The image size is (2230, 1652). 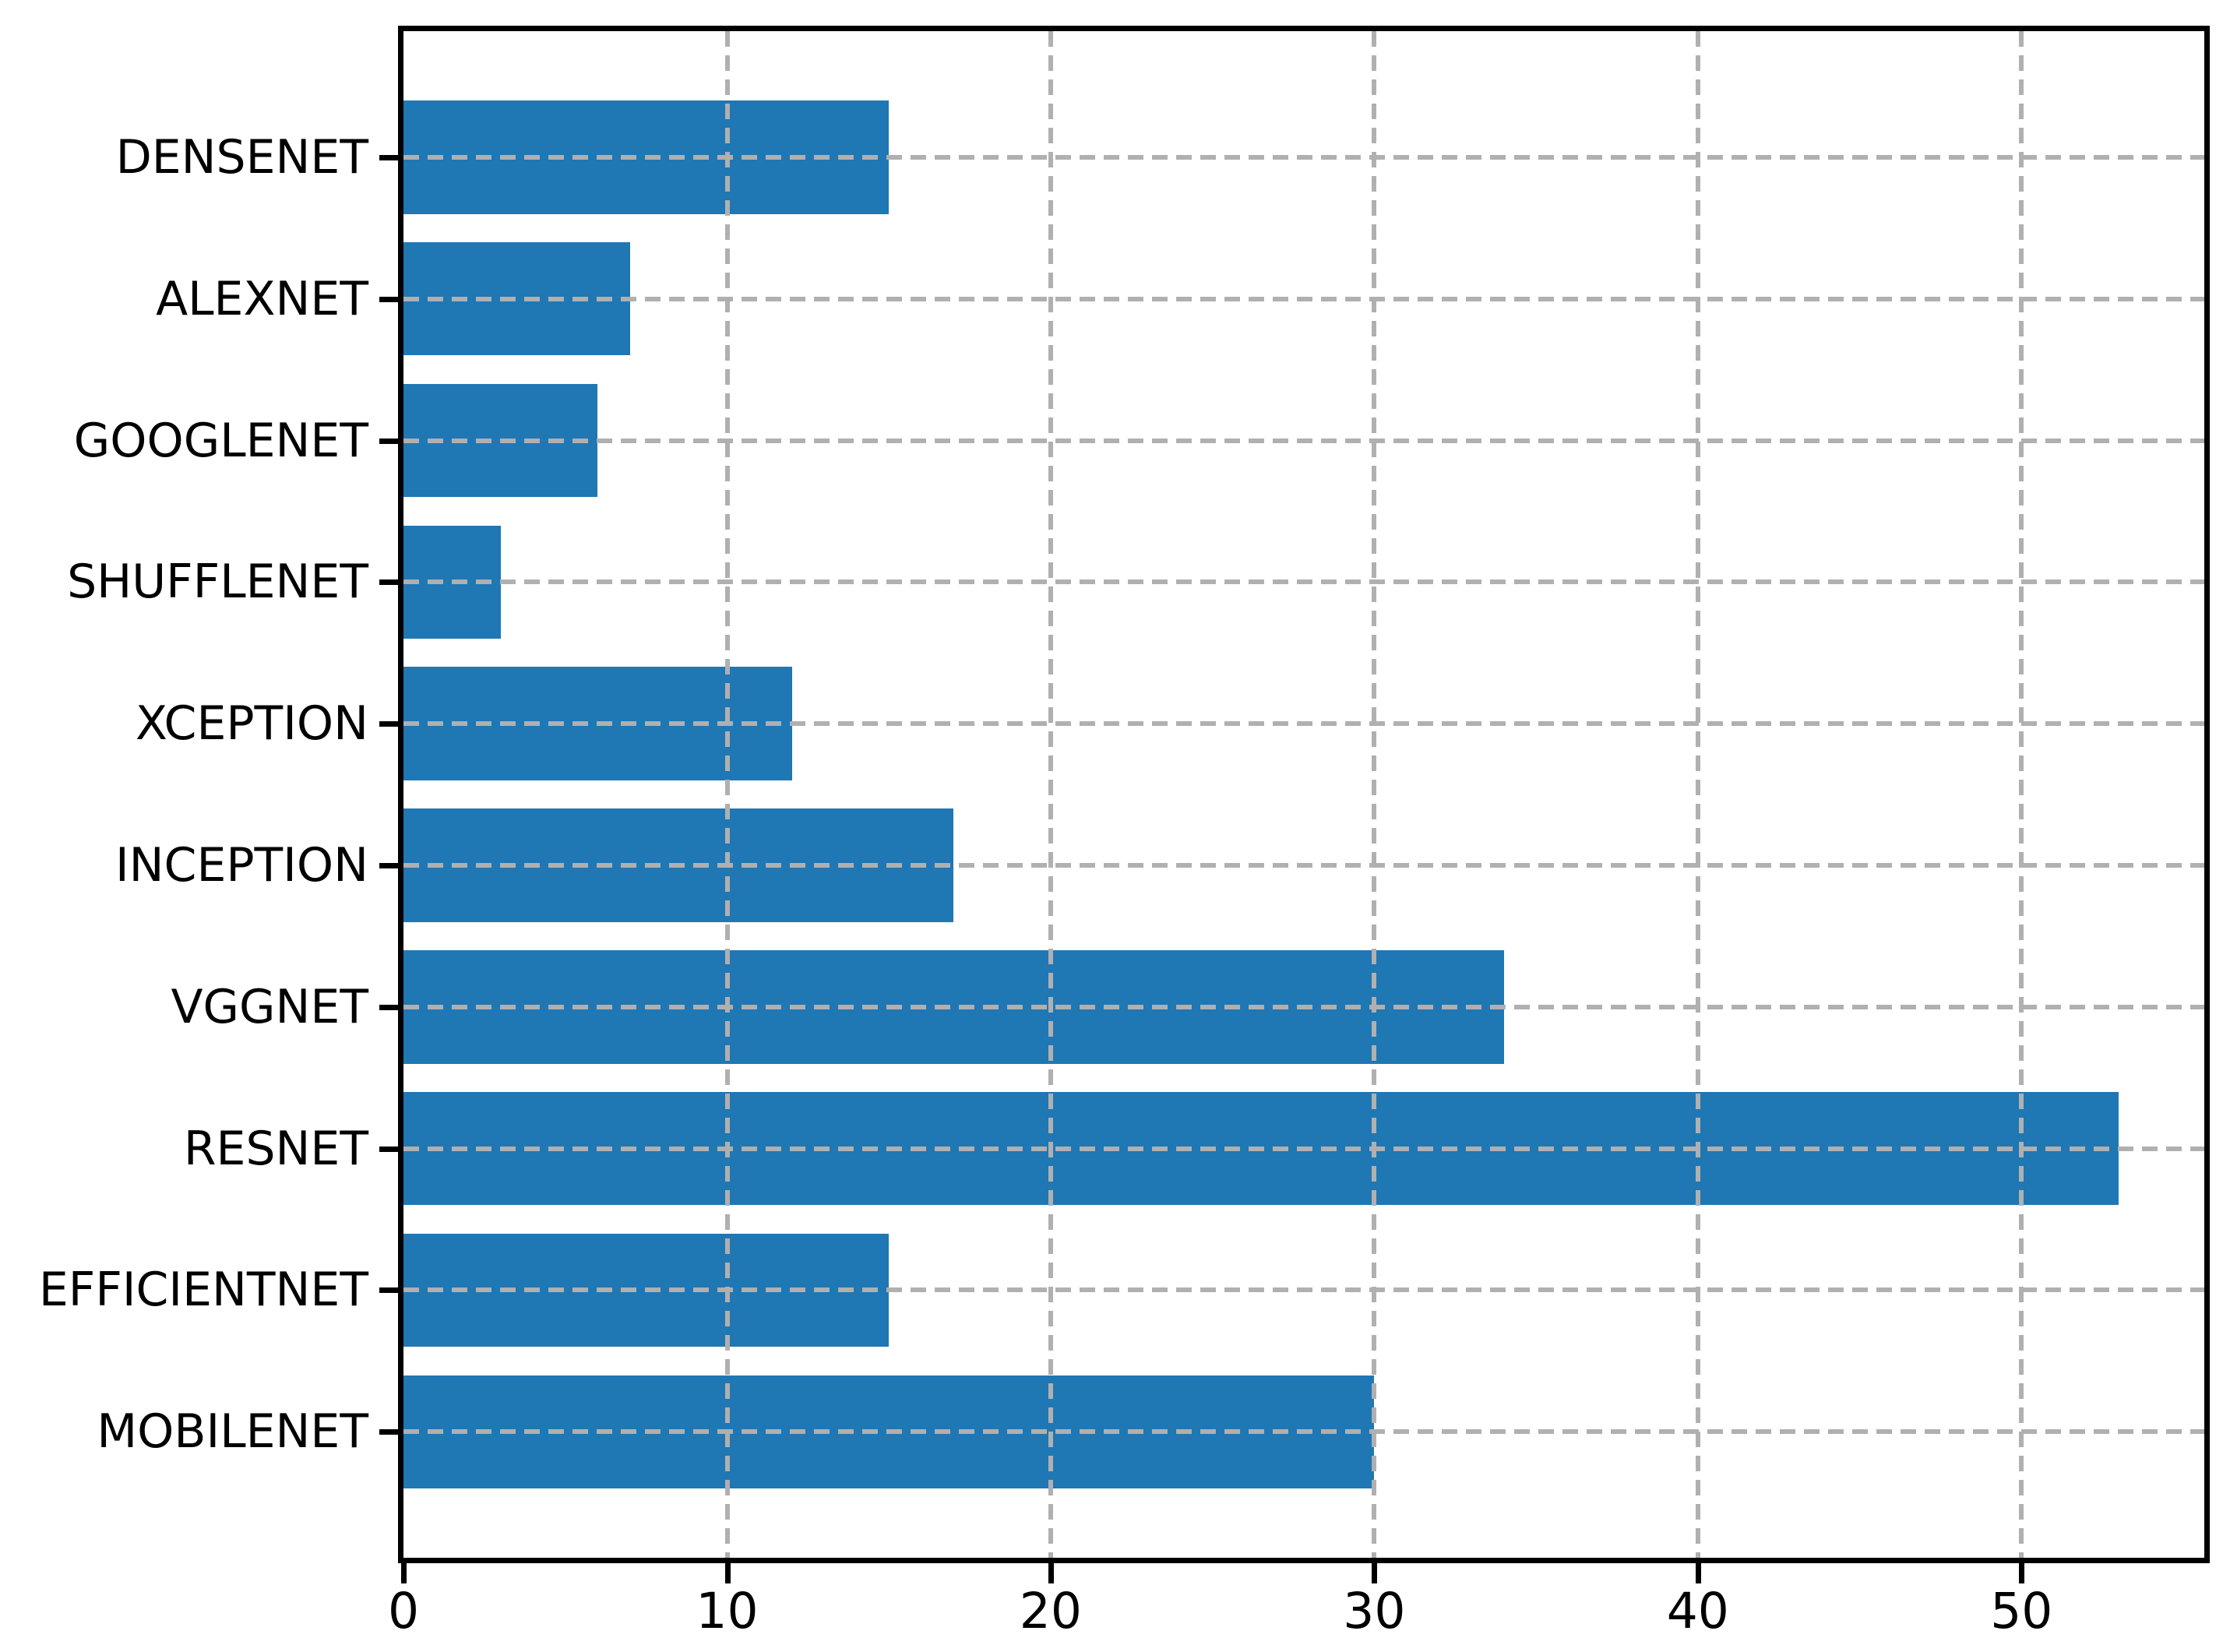 I want to click on x-tick-label-10: 10, so click(x=727, y=1611).